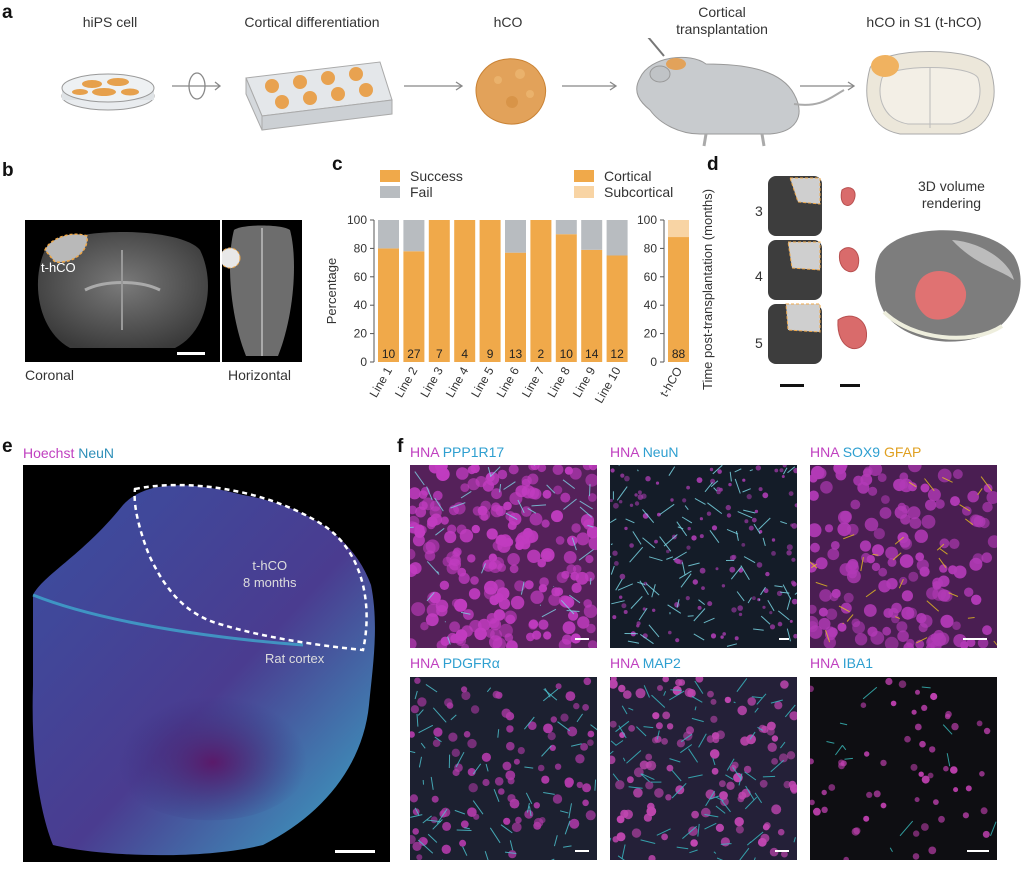  I want to click on stain-label: IBA1, so click(858, 663).